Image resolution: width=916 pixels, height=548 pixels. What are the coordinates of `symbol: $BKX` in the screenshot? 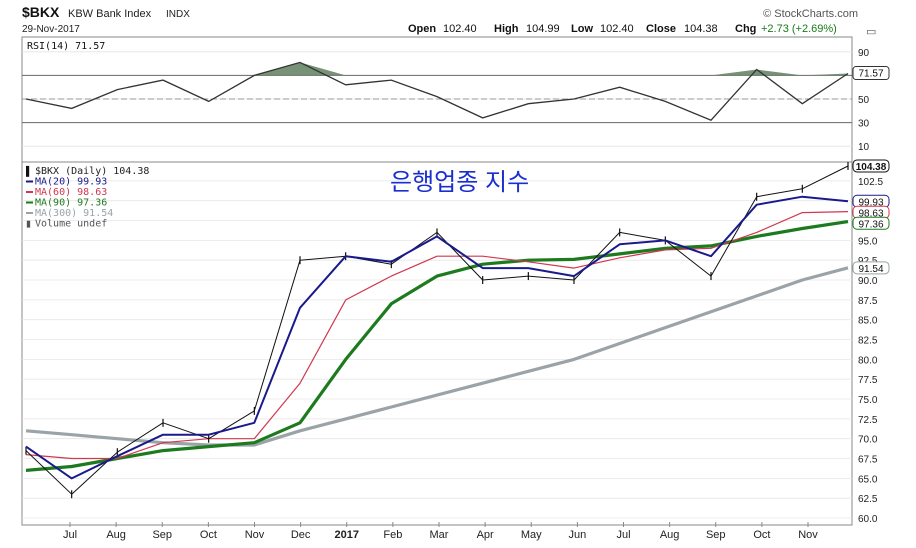 It's located at (41, 12).